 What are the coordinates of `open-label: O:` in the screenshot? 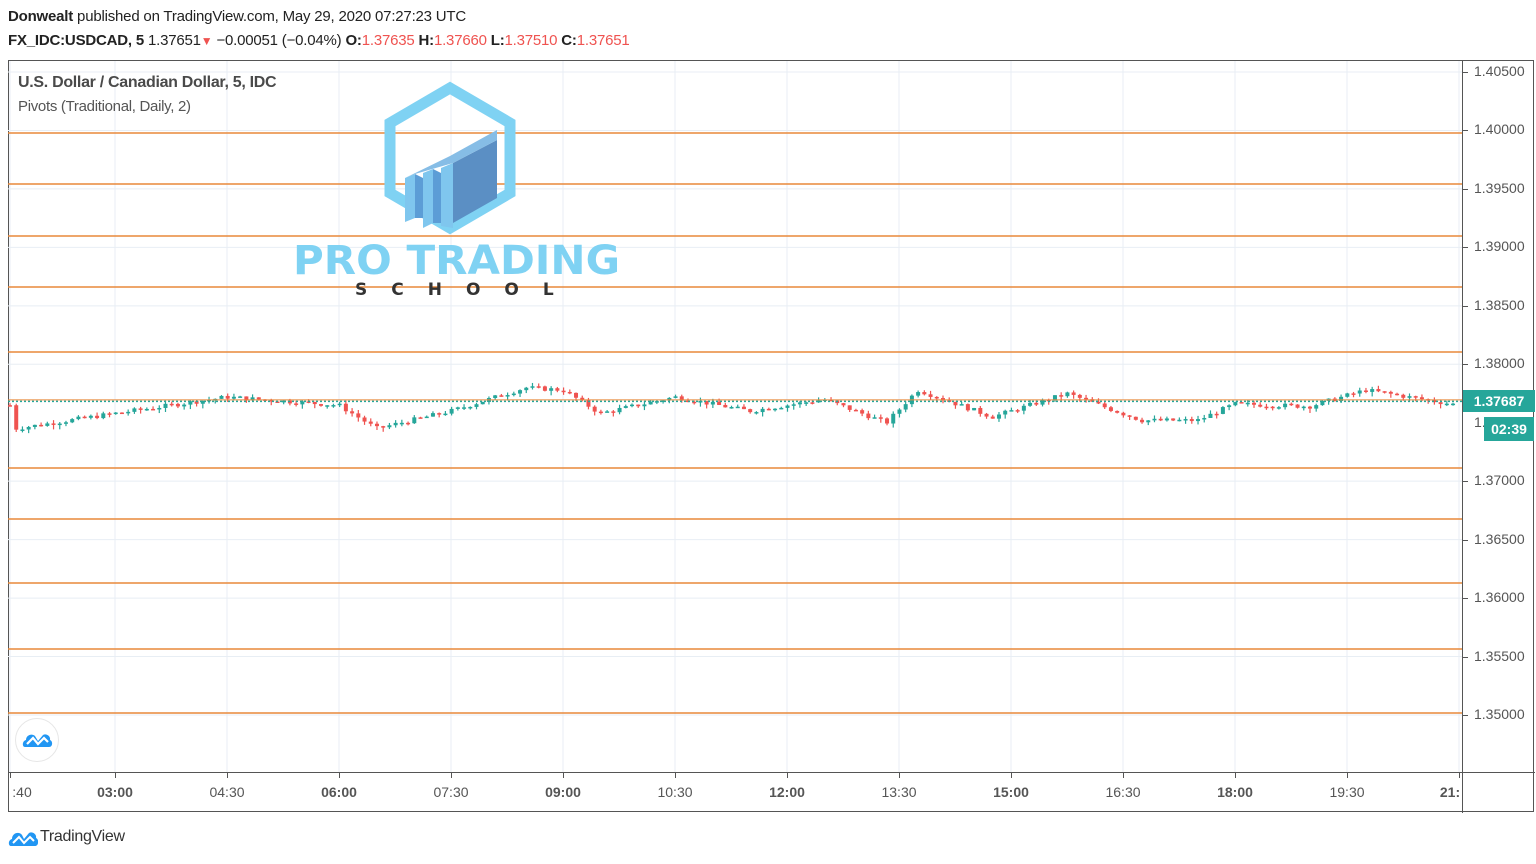 It's located at (353, 40).